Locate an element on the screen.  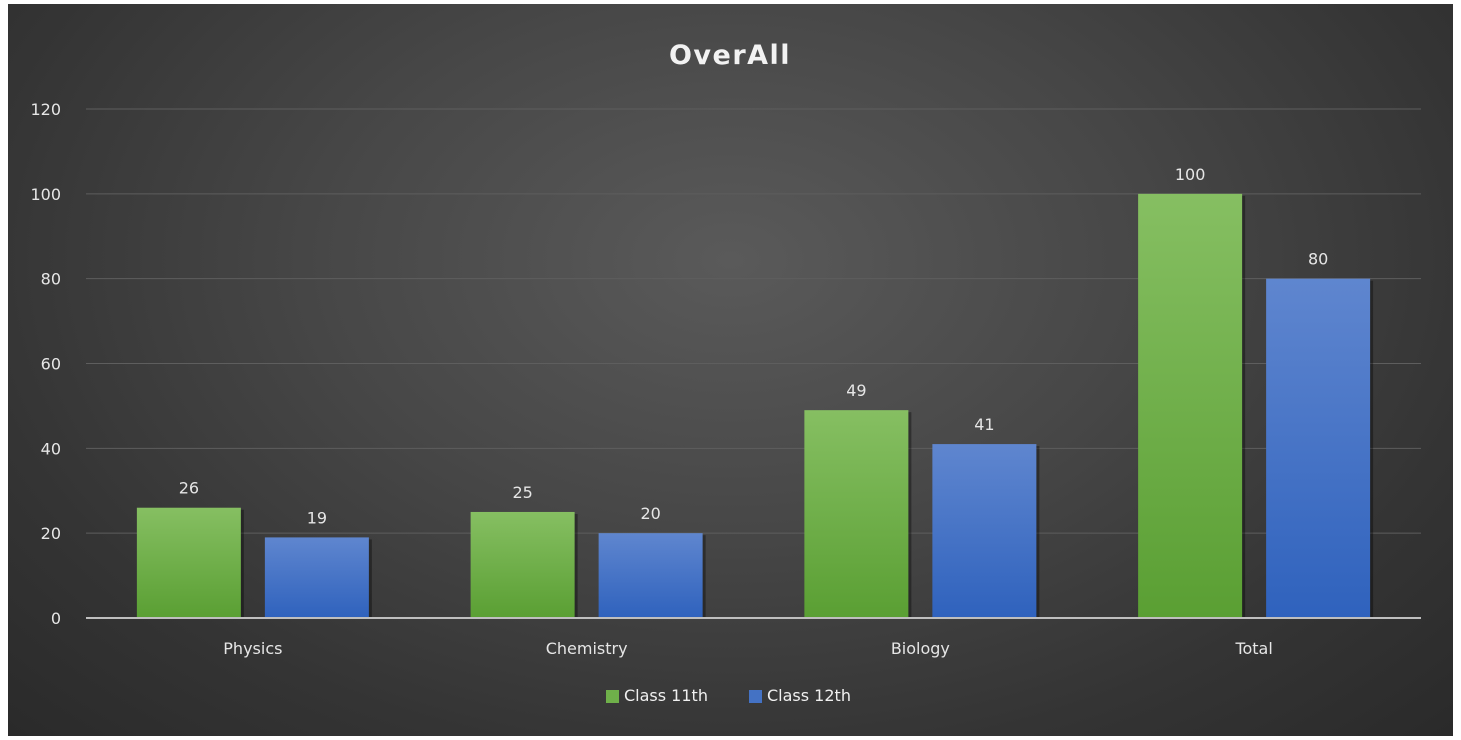
bar-class-12th-biology is located at coordinates (984, 531).